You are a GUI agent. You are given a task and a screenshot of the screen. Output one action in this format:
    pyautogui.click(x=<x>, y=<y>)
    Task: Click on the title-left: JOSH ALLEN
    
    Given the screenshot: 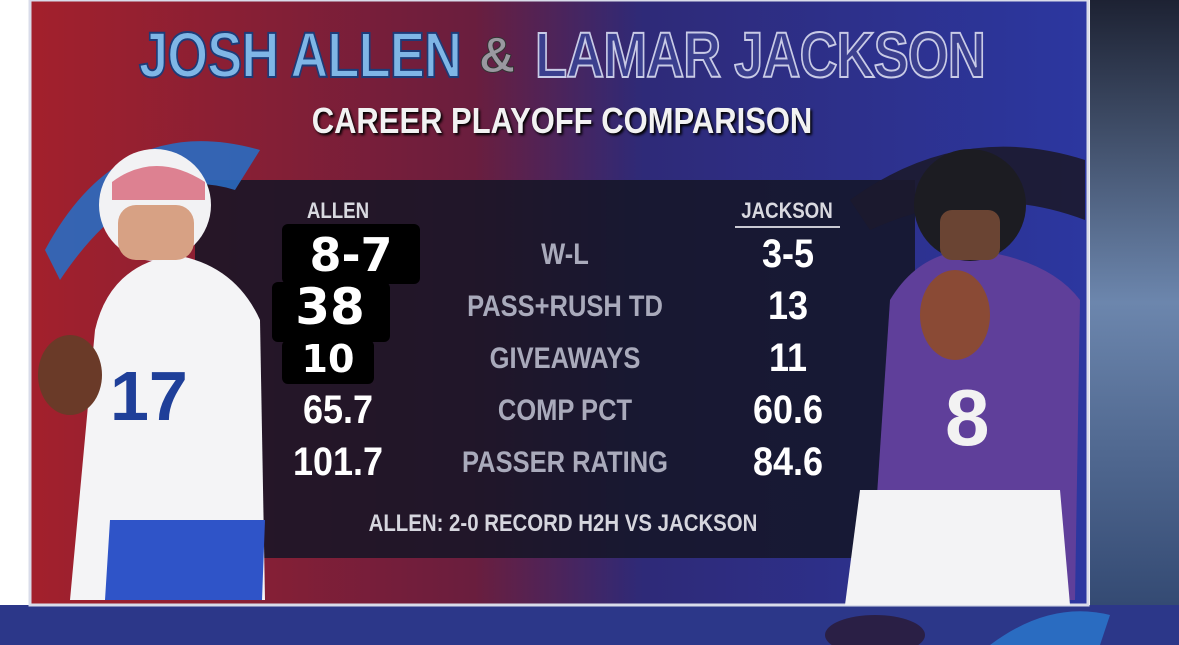 What is the action you would take?
    pyautogui.click(x=300, y=55)
    